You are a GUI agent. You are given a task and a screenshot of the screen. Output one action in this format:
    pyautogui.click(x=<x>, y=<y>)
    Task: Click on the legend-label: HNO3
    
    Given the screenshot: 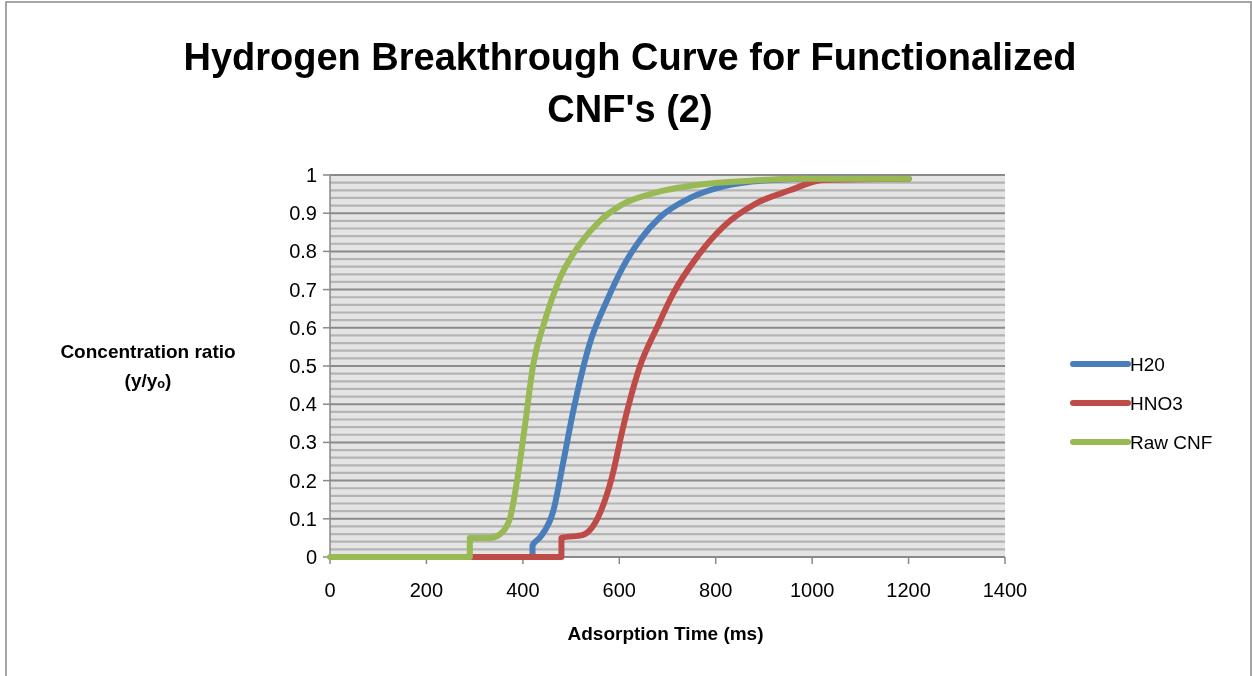 What is the action you would take?
    pyautogui.click(x=1156, y=403)
    